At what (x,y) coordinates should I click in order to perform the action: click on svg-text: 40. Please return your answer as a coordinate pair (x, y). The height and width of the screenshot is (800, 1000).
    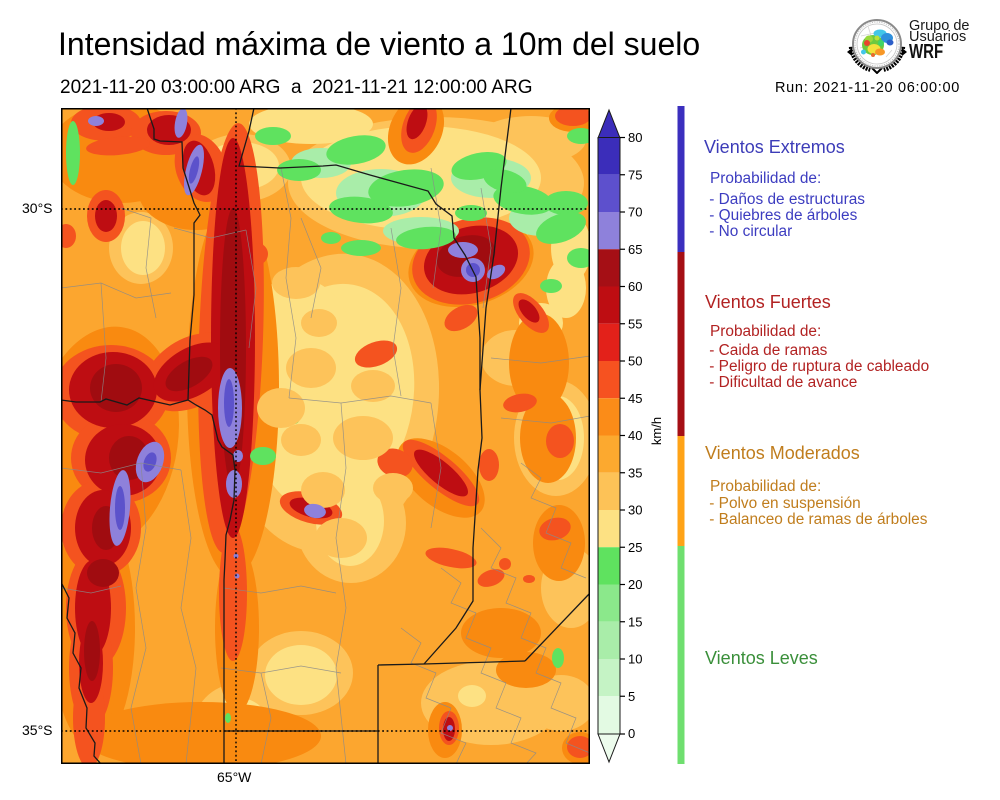
    Looking at the image, I should click on (635, 435).